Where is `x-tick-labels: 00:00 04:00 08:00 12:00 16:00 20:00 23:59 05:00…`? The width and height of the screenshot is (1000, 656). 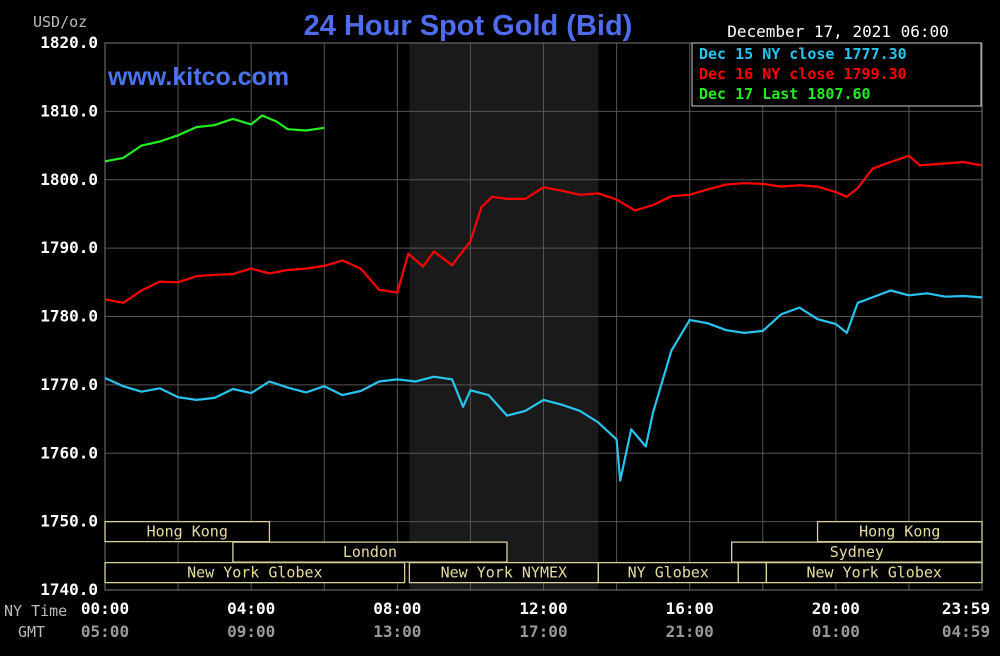
x-tick-labels: 00:00 04:00 08:00 12:00 16:00 20:00 23:59 05:00… is located at coordinates (535, 620).